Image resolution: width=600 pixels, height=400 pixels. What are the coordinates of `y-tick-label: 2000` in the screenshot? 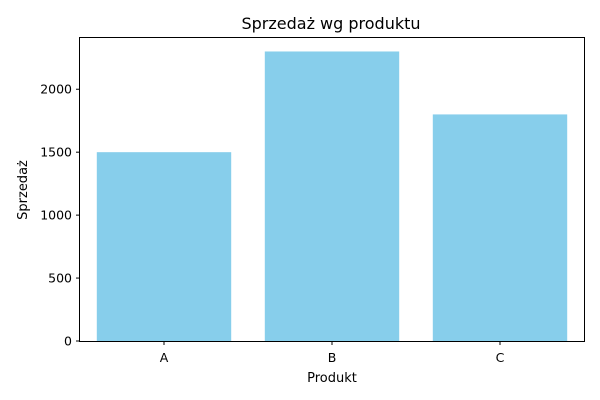 It's located at (56, 89).